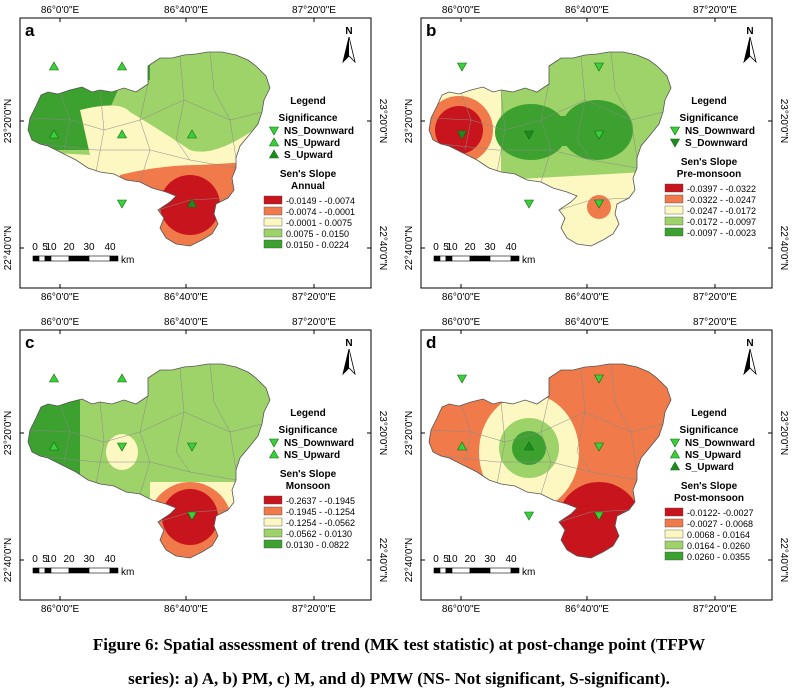  Describe the element at coordinates (409, 248) in the screenshot. I see `lat-label-left: 22°40'0"N` at that location.